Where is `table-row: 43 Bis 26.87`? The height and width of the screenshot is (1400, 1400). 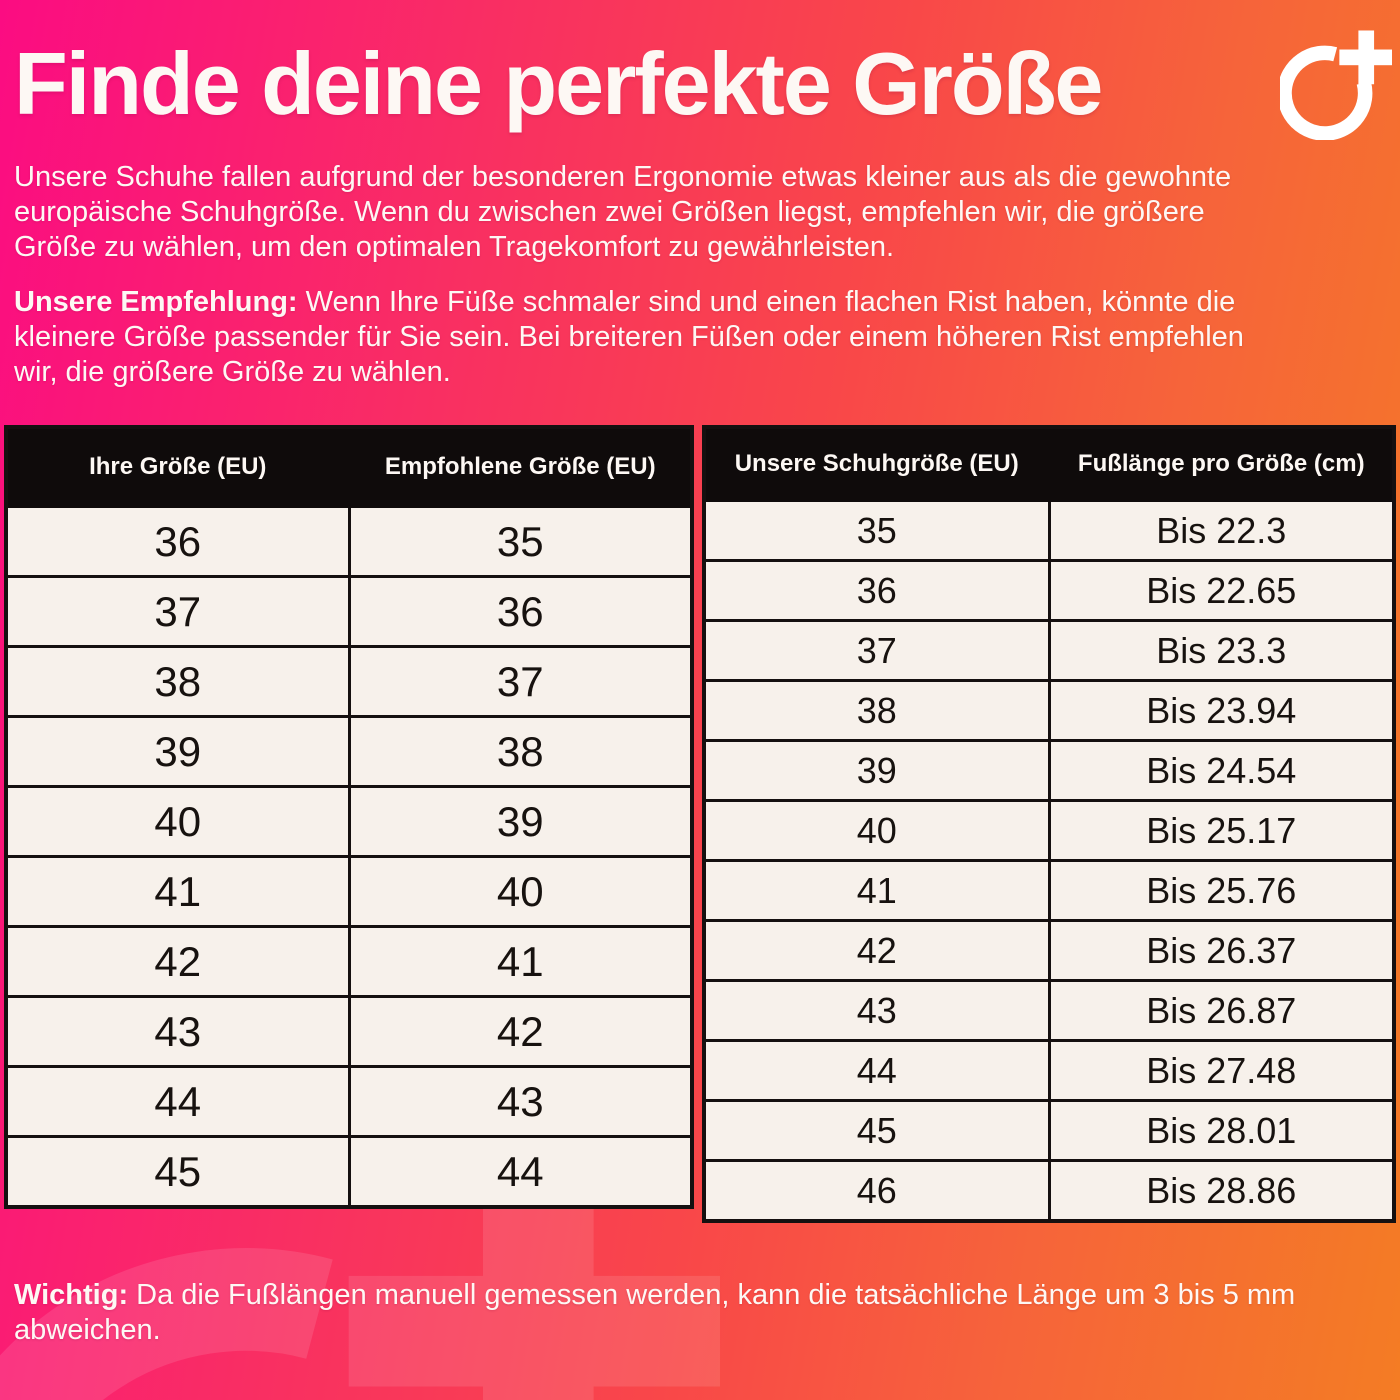
table-row: 43 Bis 26.87 is located at coordinates (1049, 1010).